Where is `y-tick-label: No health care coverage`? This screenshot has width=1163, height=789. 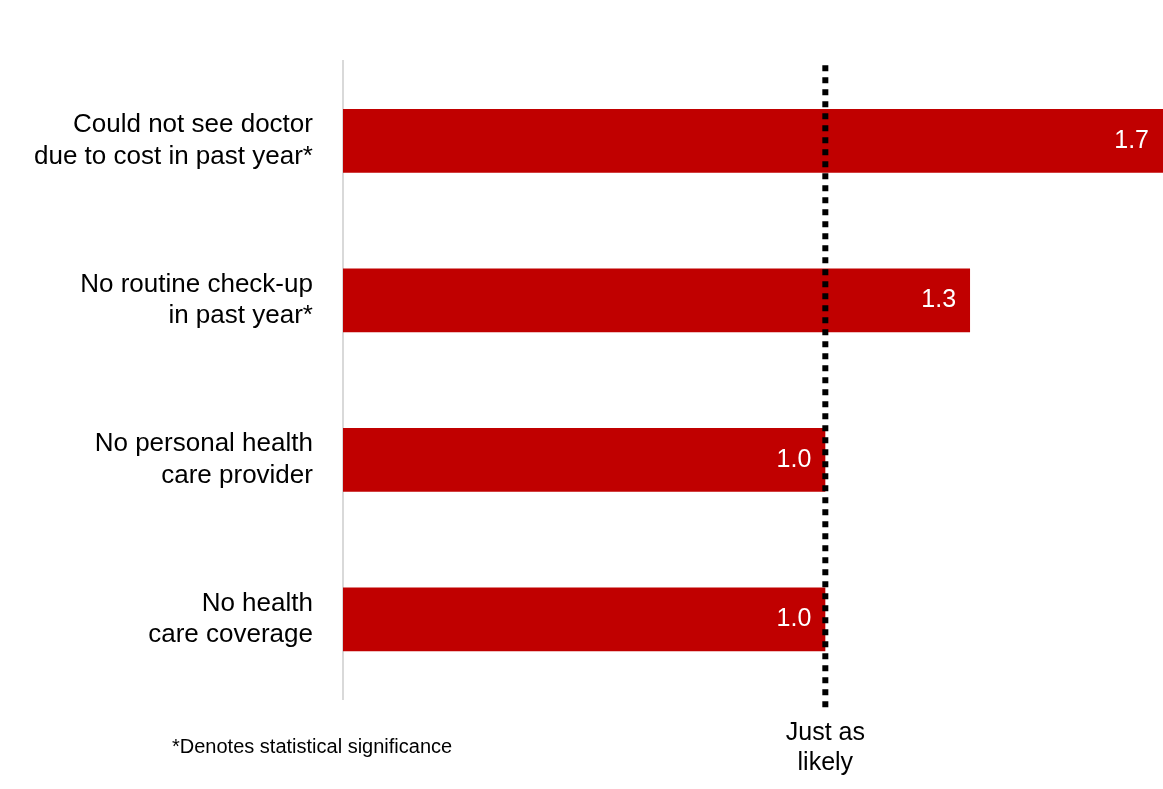 y-tick-label: No health care coverage is located at coordinates (230, 617).